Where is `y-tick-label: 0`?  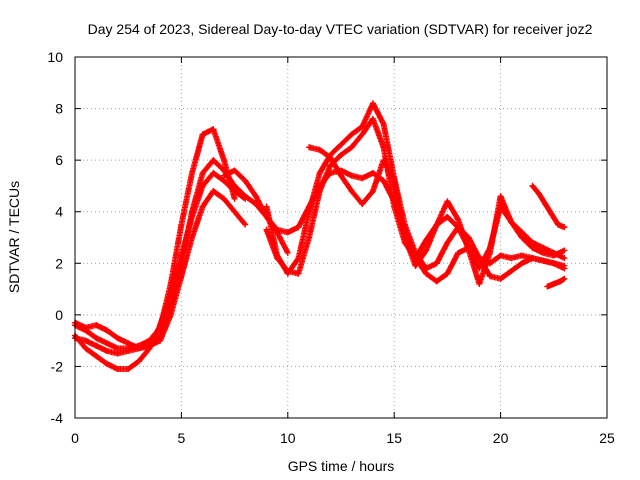
y-tick-label: 0 is located at coordinates (59, 315).